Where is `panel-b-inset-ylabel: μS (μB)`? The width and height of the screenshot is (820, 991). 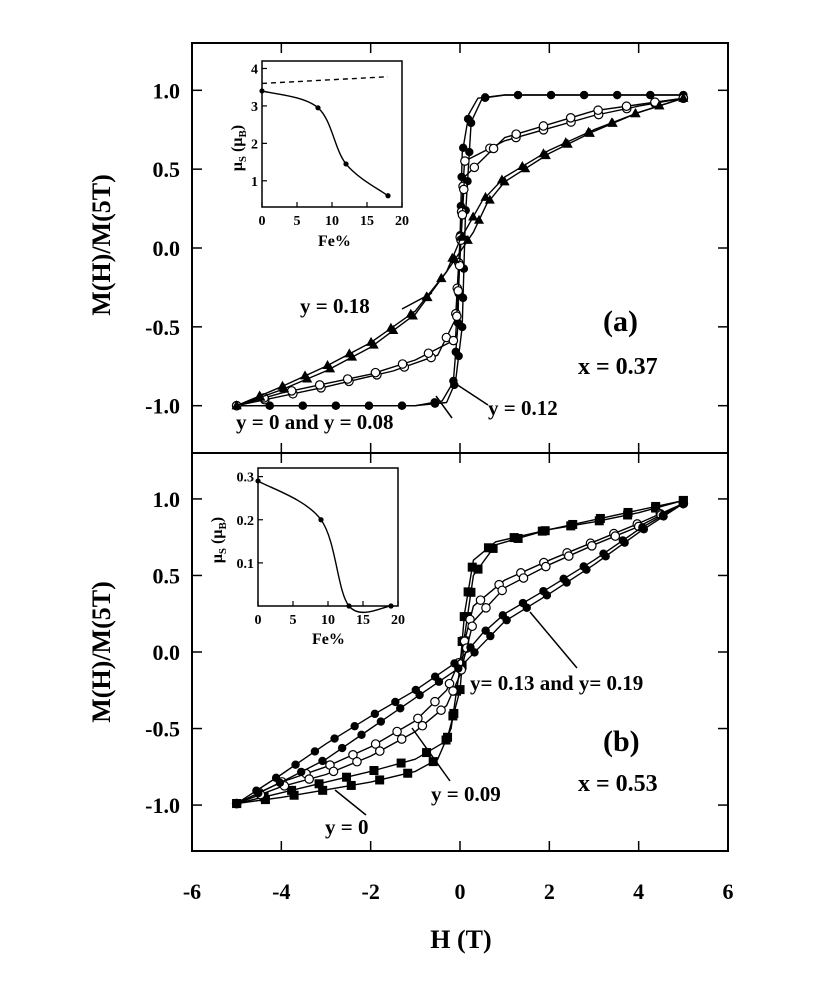
panel-b-inset-ylabel: μS (μB) is located at coordinates (219, 540).